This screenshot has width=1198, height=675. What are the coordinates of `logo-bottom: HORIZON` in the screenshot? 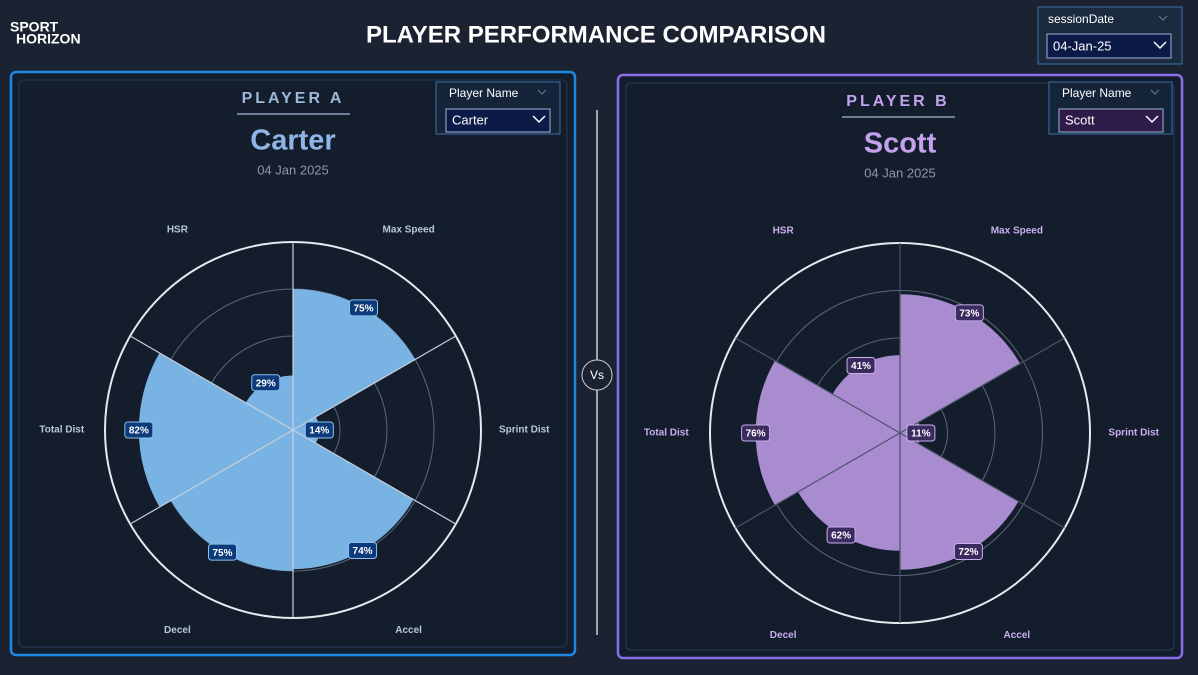 It's located at (48, 39).